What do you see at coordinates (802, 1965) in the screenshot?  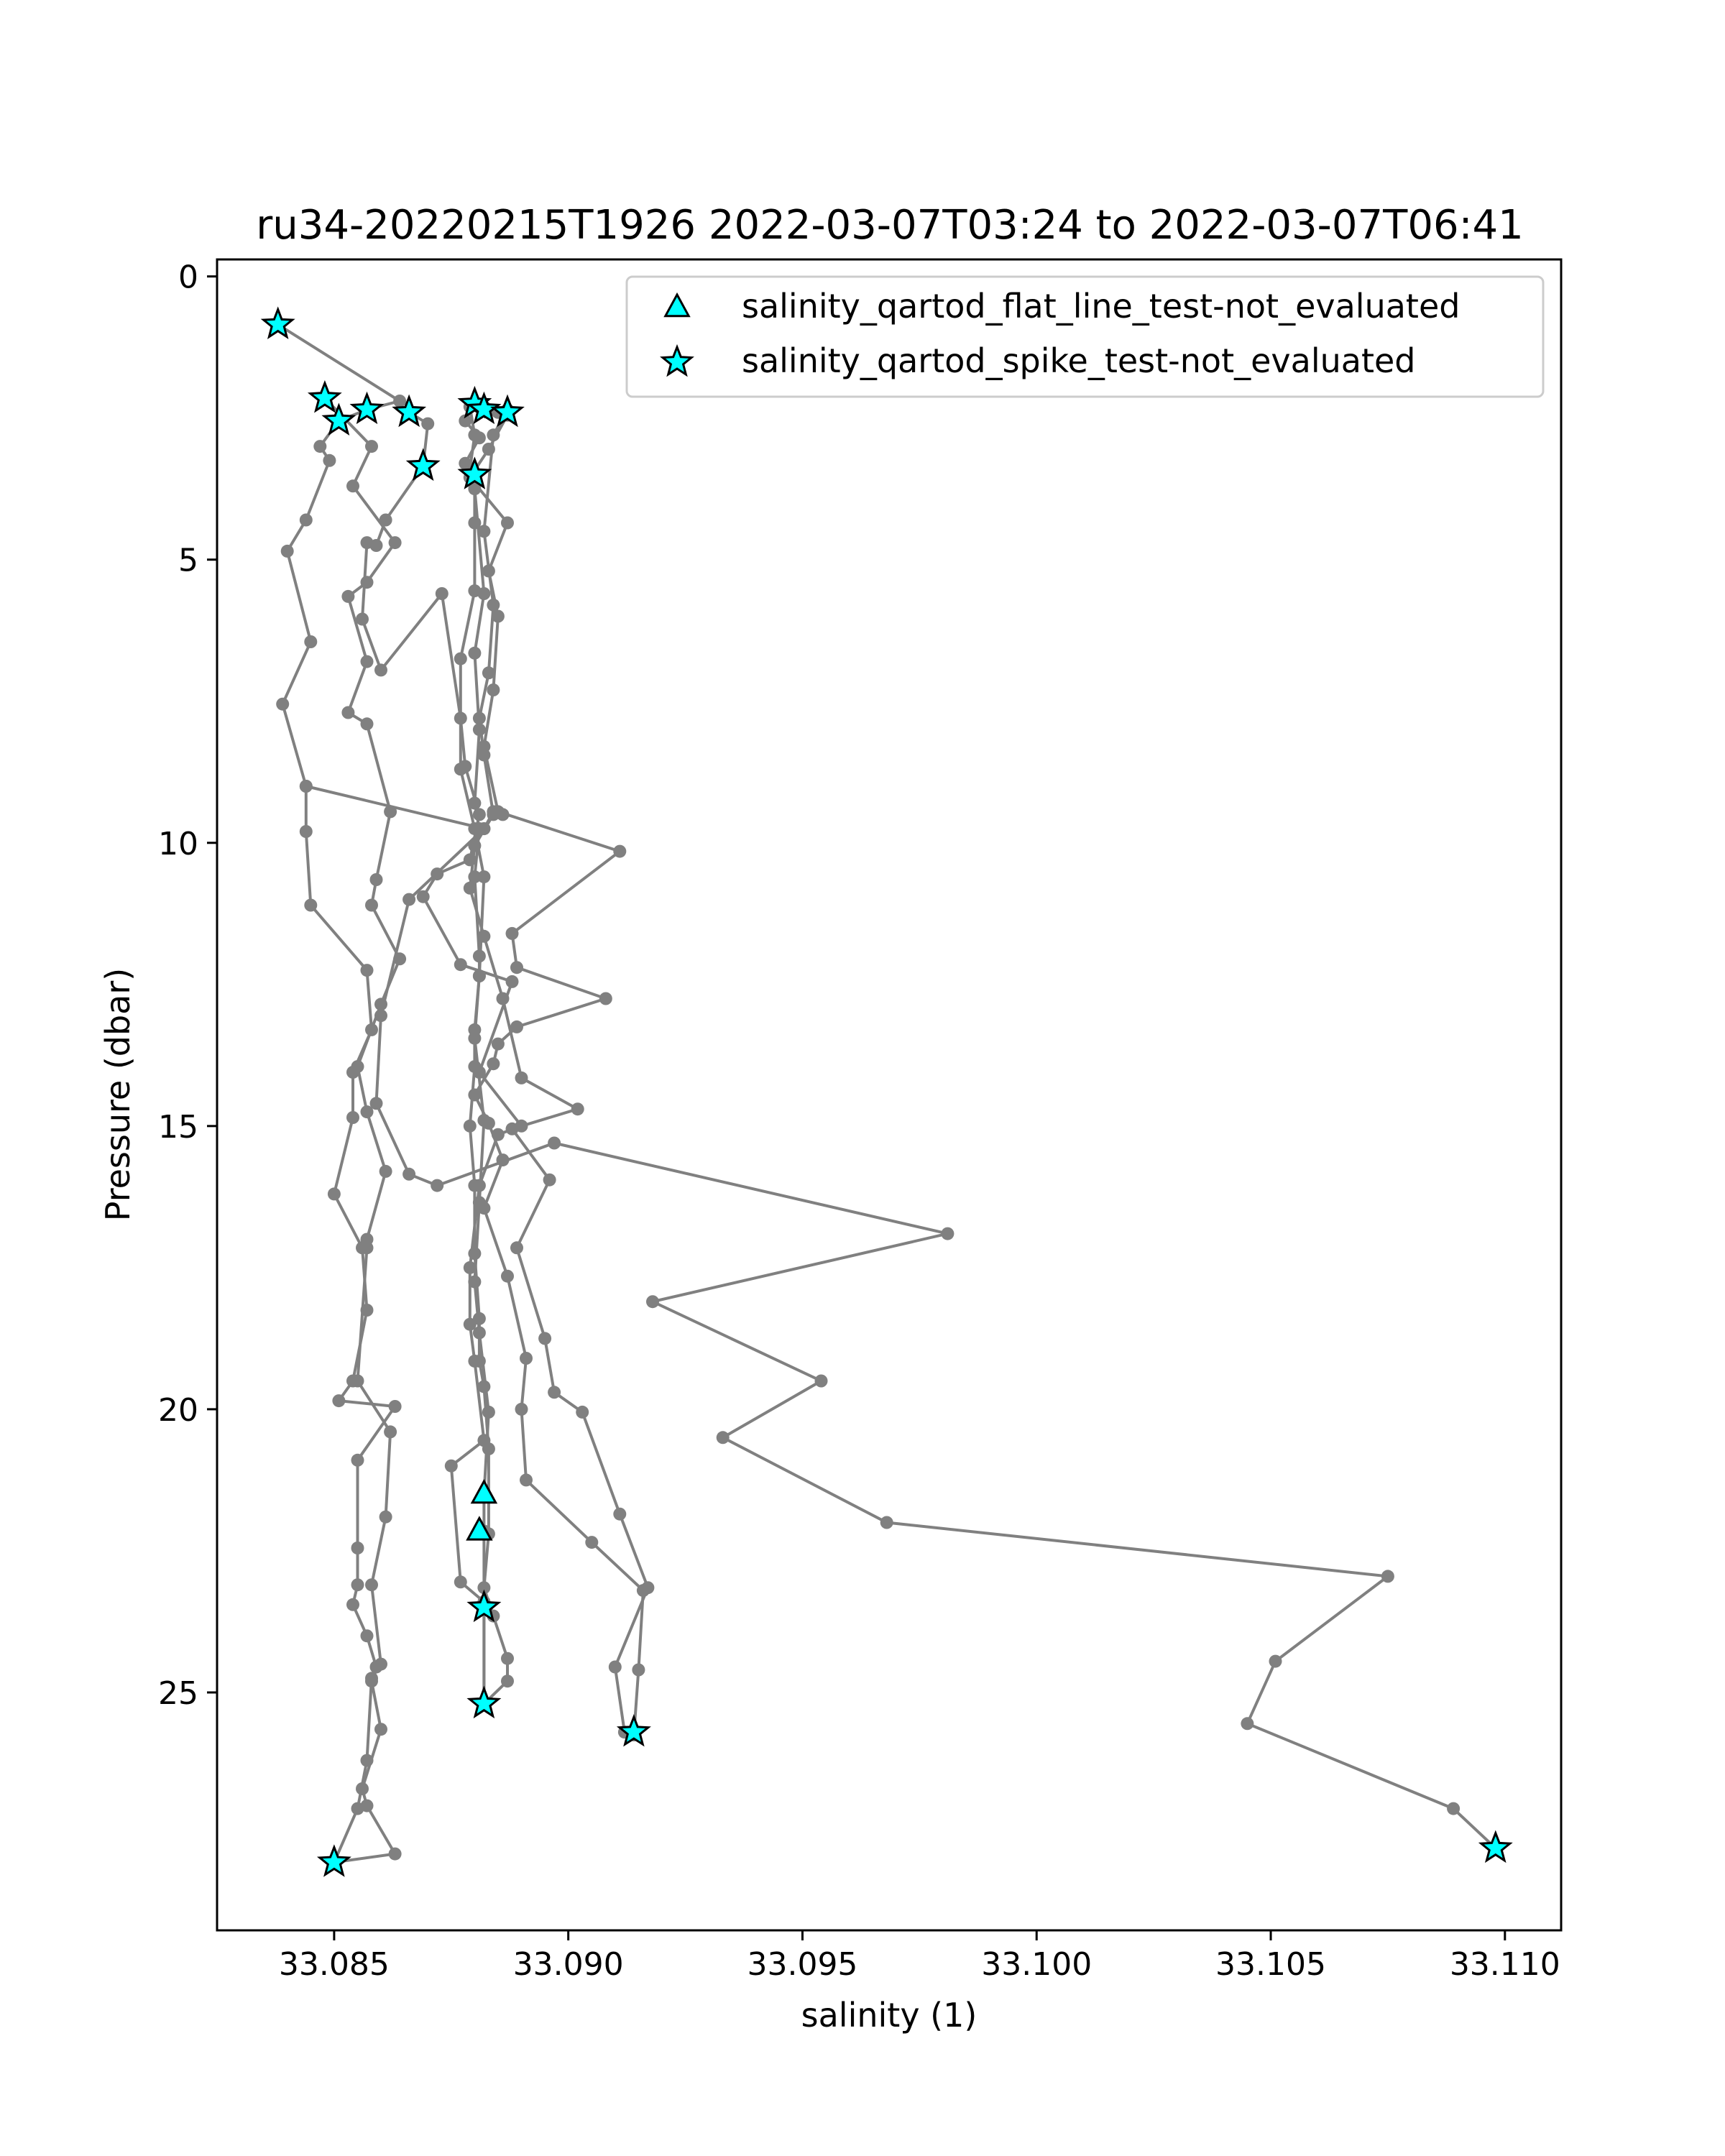 I see `x-tick-label: 33.095` at bounding box center [802, 1965].